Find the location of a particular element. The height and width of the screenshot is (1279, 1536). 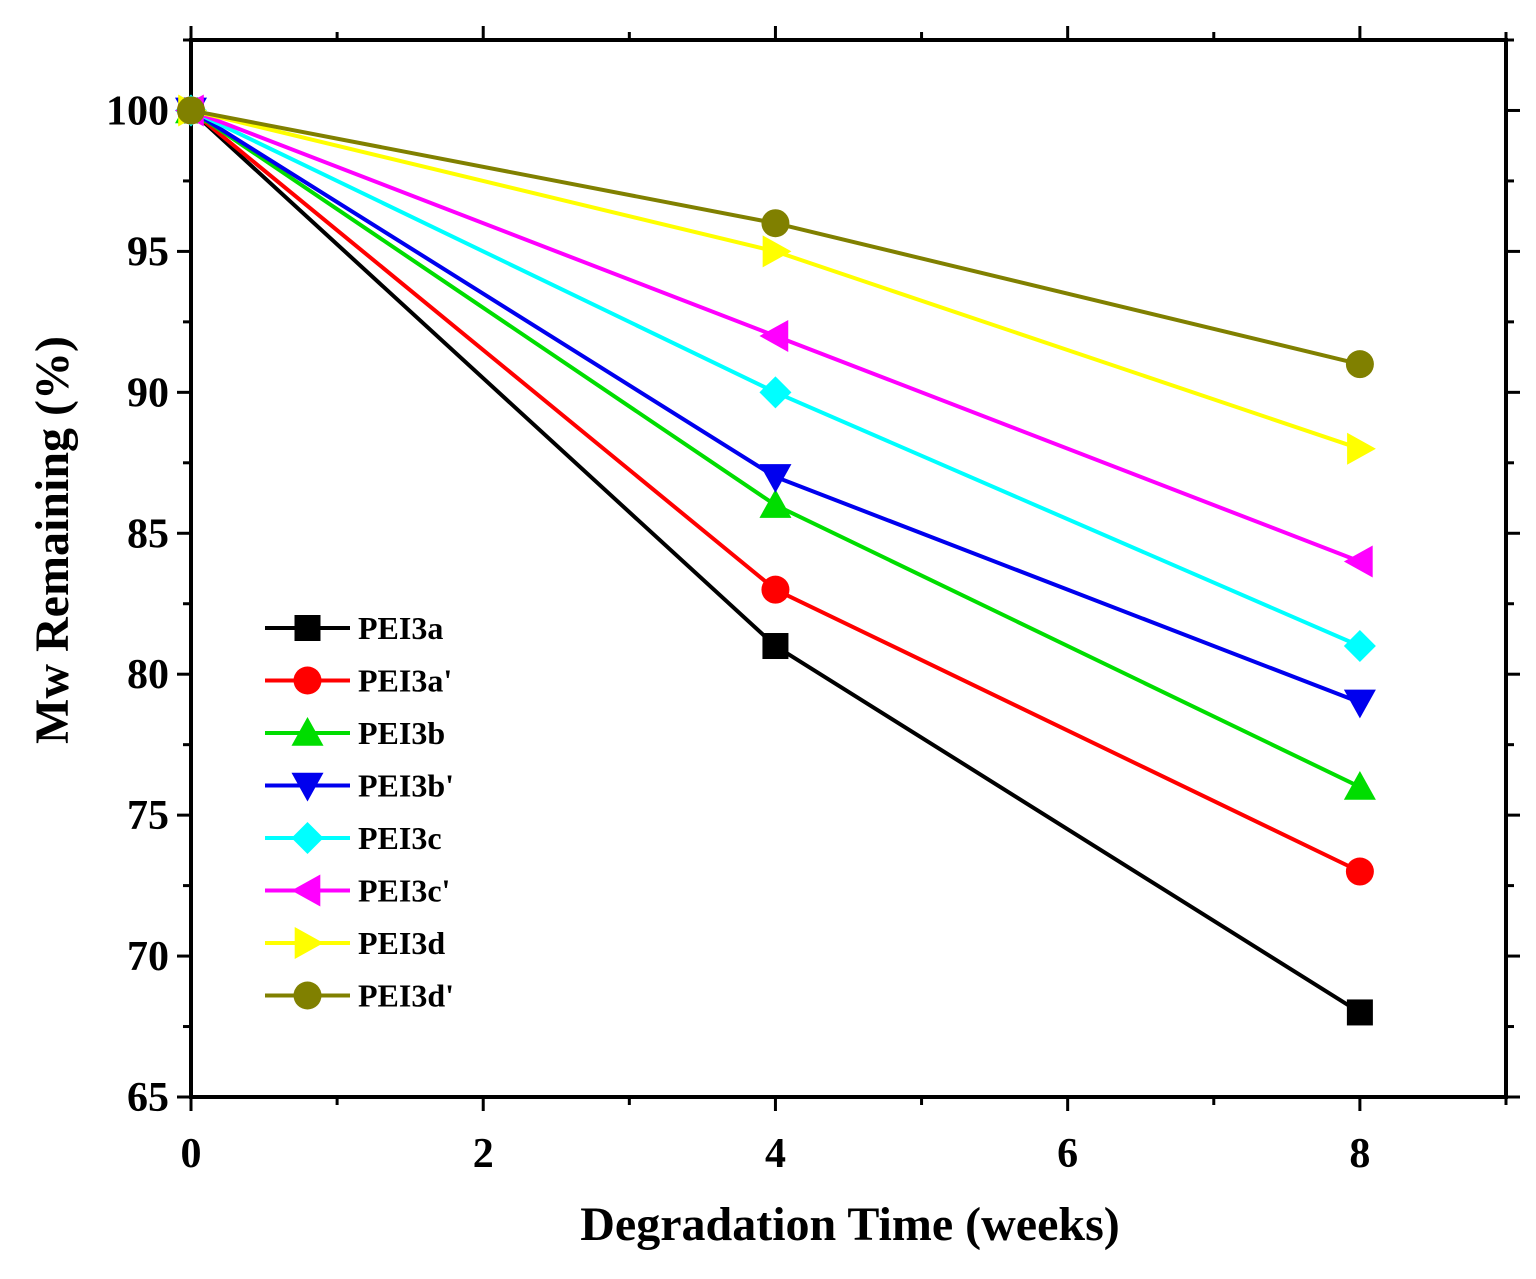

legend-label: PEI3b is located at coordinates (401, 733).